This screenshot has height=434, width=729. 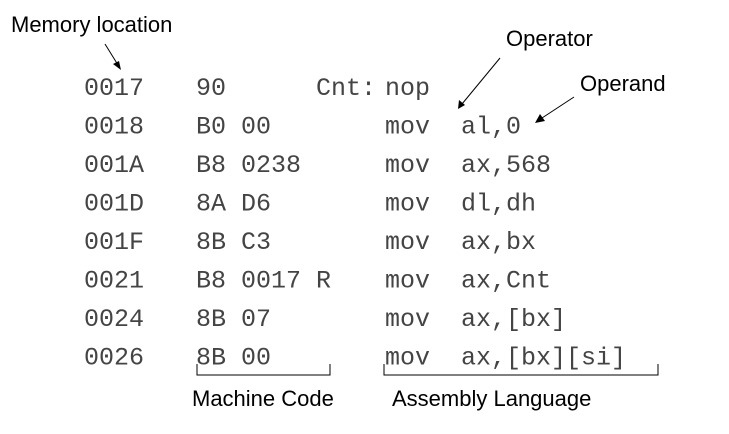 What do you see at coordinates (506, 165) in the screenshot?
I see `row-operands: ax,568` at bounding box center [506, 165].